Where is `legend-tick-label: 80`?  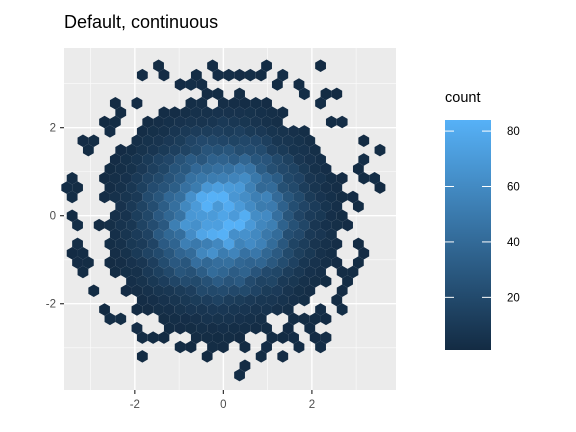
legend-tick-label: 80 is located at coordinates (513, 132).